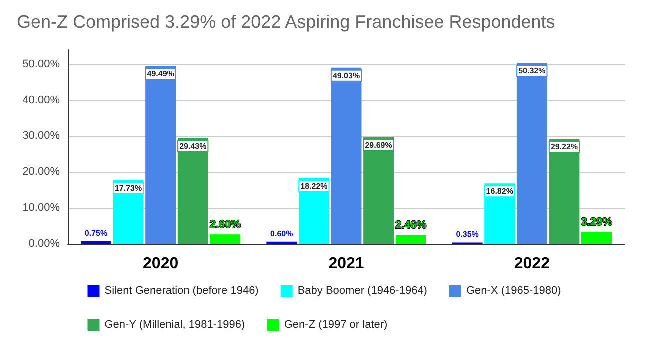  I want to click on y-tick-label: 10.00%, so click(41, 208).